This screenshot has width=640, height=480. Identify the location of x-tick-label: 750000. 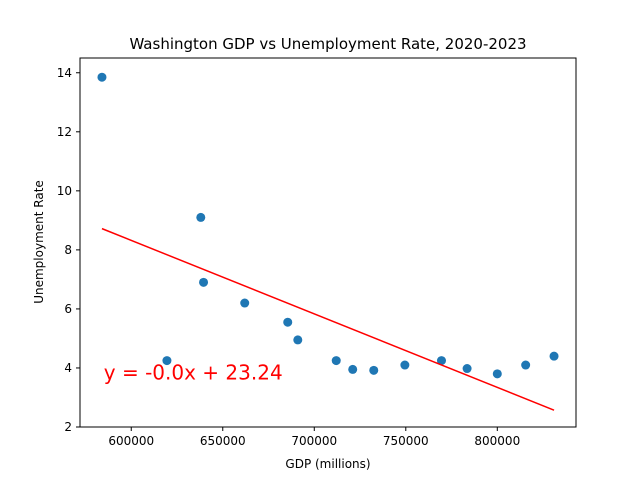
(406, 441).